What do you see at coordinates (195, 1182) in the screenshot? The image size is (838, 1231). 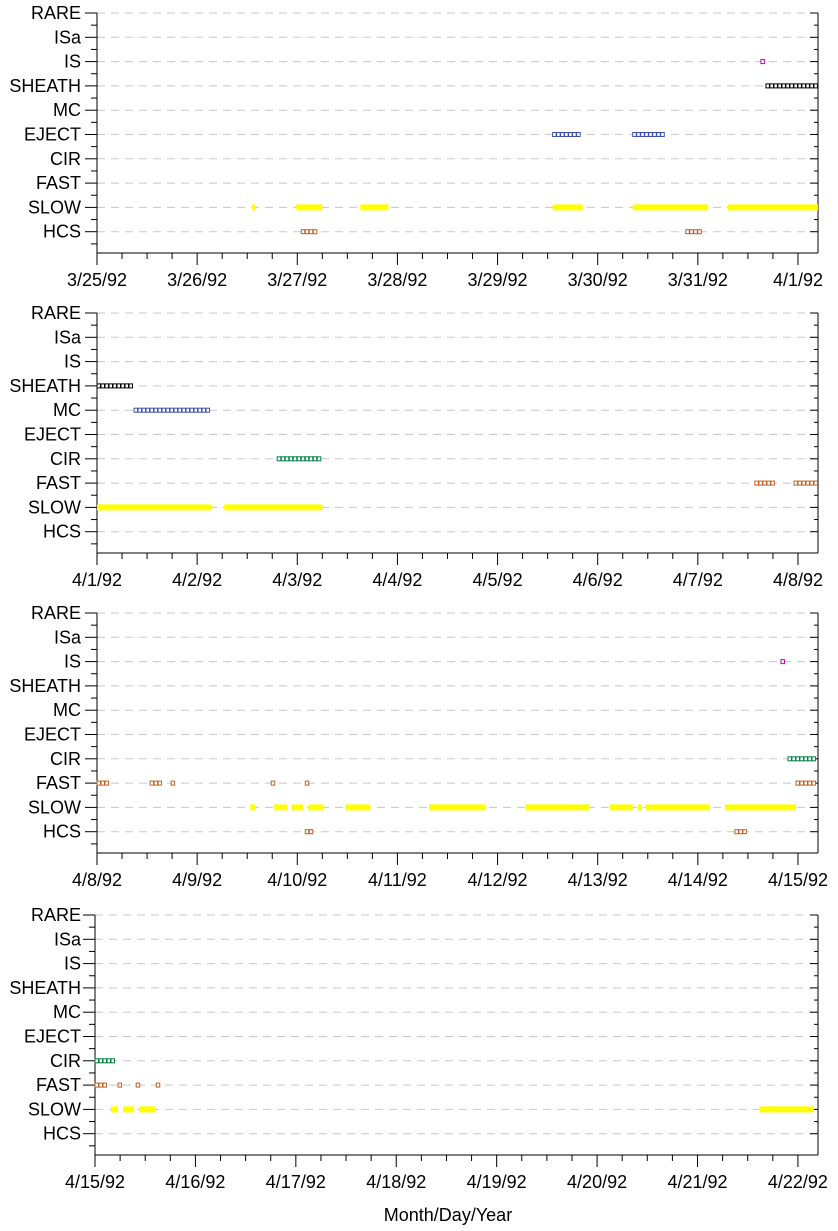 I see `x-tick-label: 4/16/92` at bounding box center [195, 1182].